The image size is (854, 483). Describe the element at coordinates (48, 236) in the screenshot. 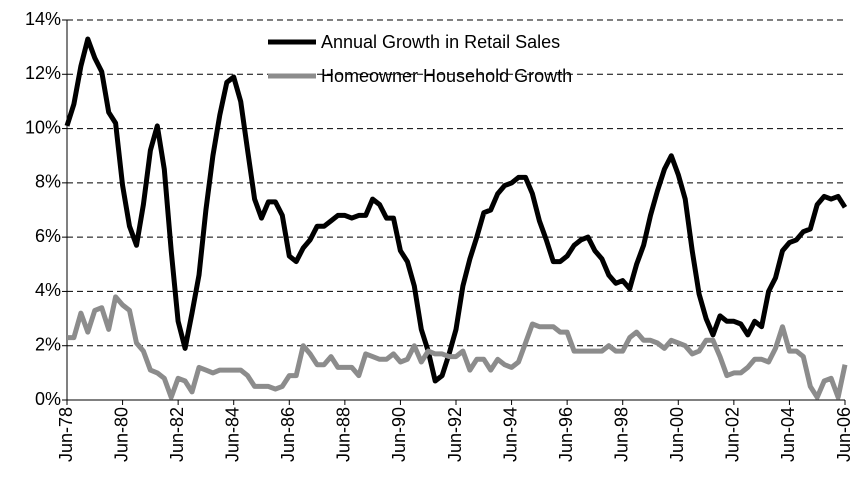

I see `y-tick-label: 6%` at that location.